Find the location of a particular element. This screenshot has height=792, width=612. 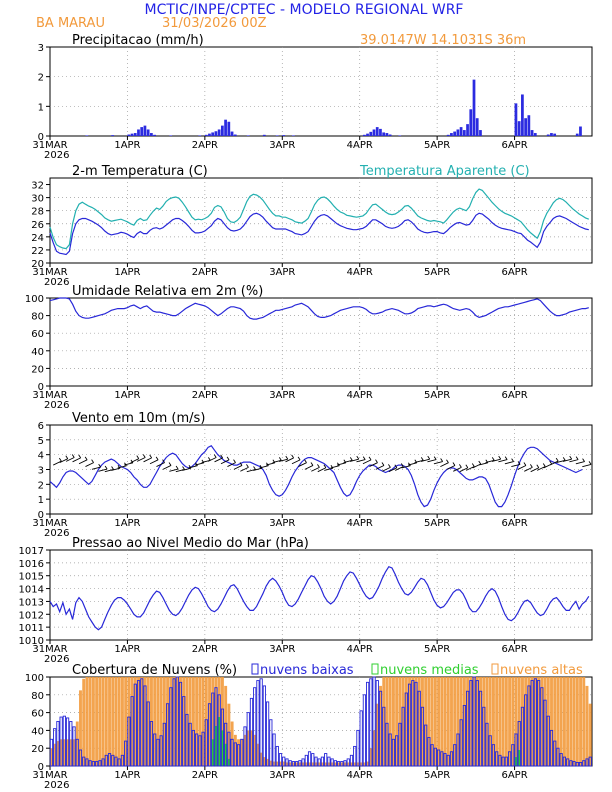

x-tick-year: 2026 is located at coordinates (56, 659).